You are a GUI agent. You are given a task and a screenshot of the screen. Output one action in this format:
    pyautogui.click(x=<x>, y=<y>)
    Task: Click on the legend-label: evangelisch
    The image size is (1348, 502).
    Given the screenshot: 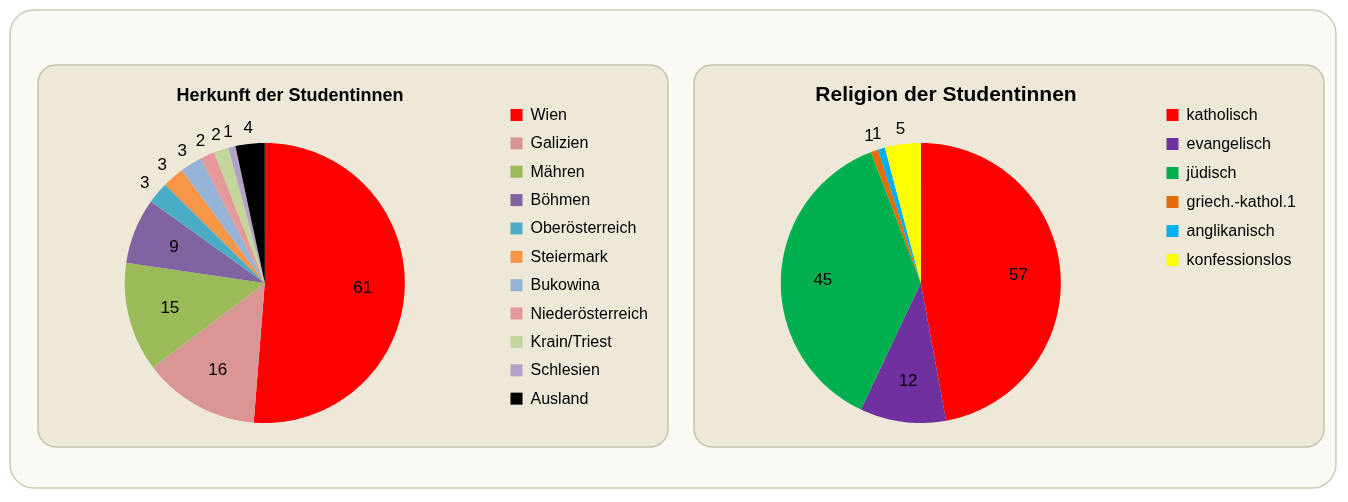 What is the action you would take?
    pyautogui.click(x=1228, y=143)
    